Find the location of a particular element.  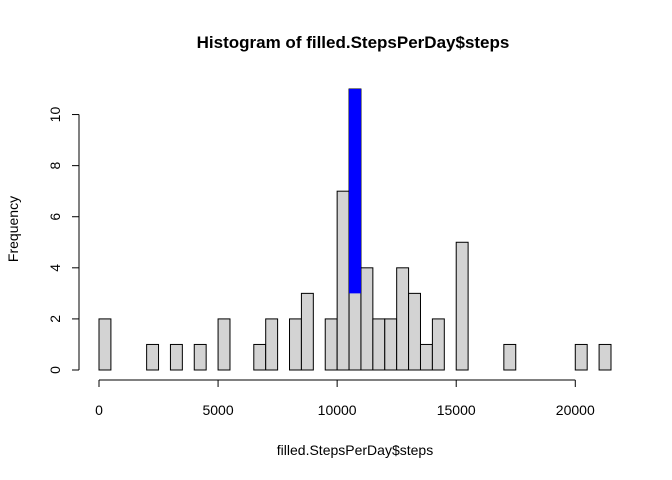

y-tick-label: 4 is located at coordinates (55, 268).